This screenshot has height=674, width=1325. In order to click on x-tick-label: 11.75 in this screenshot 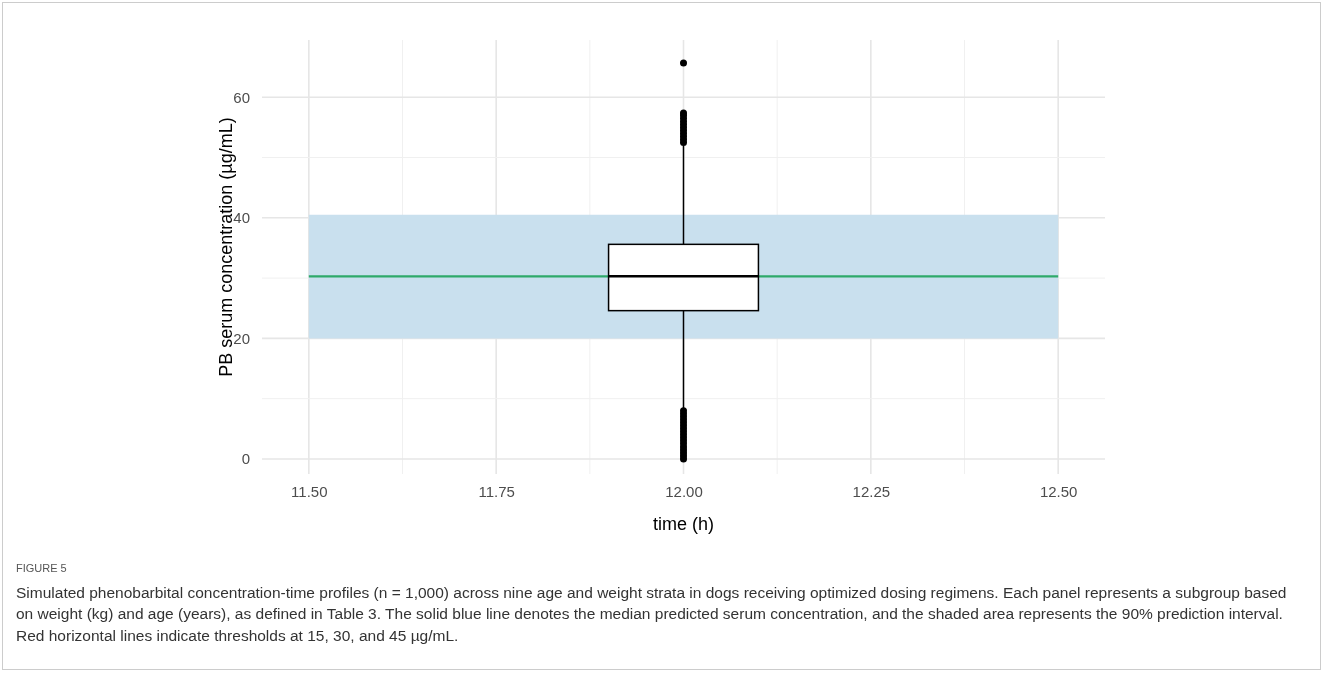, I will do `click(496, 491)`.